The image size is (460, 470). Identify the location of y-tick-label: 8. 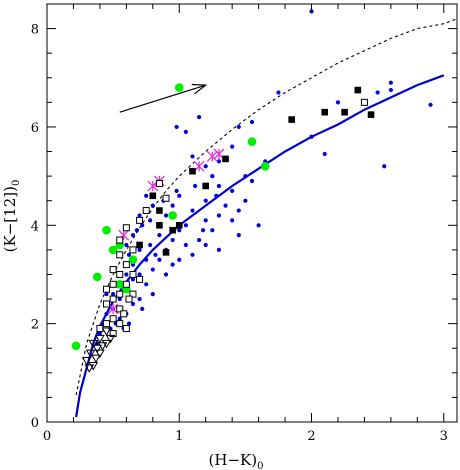
(35, 30).